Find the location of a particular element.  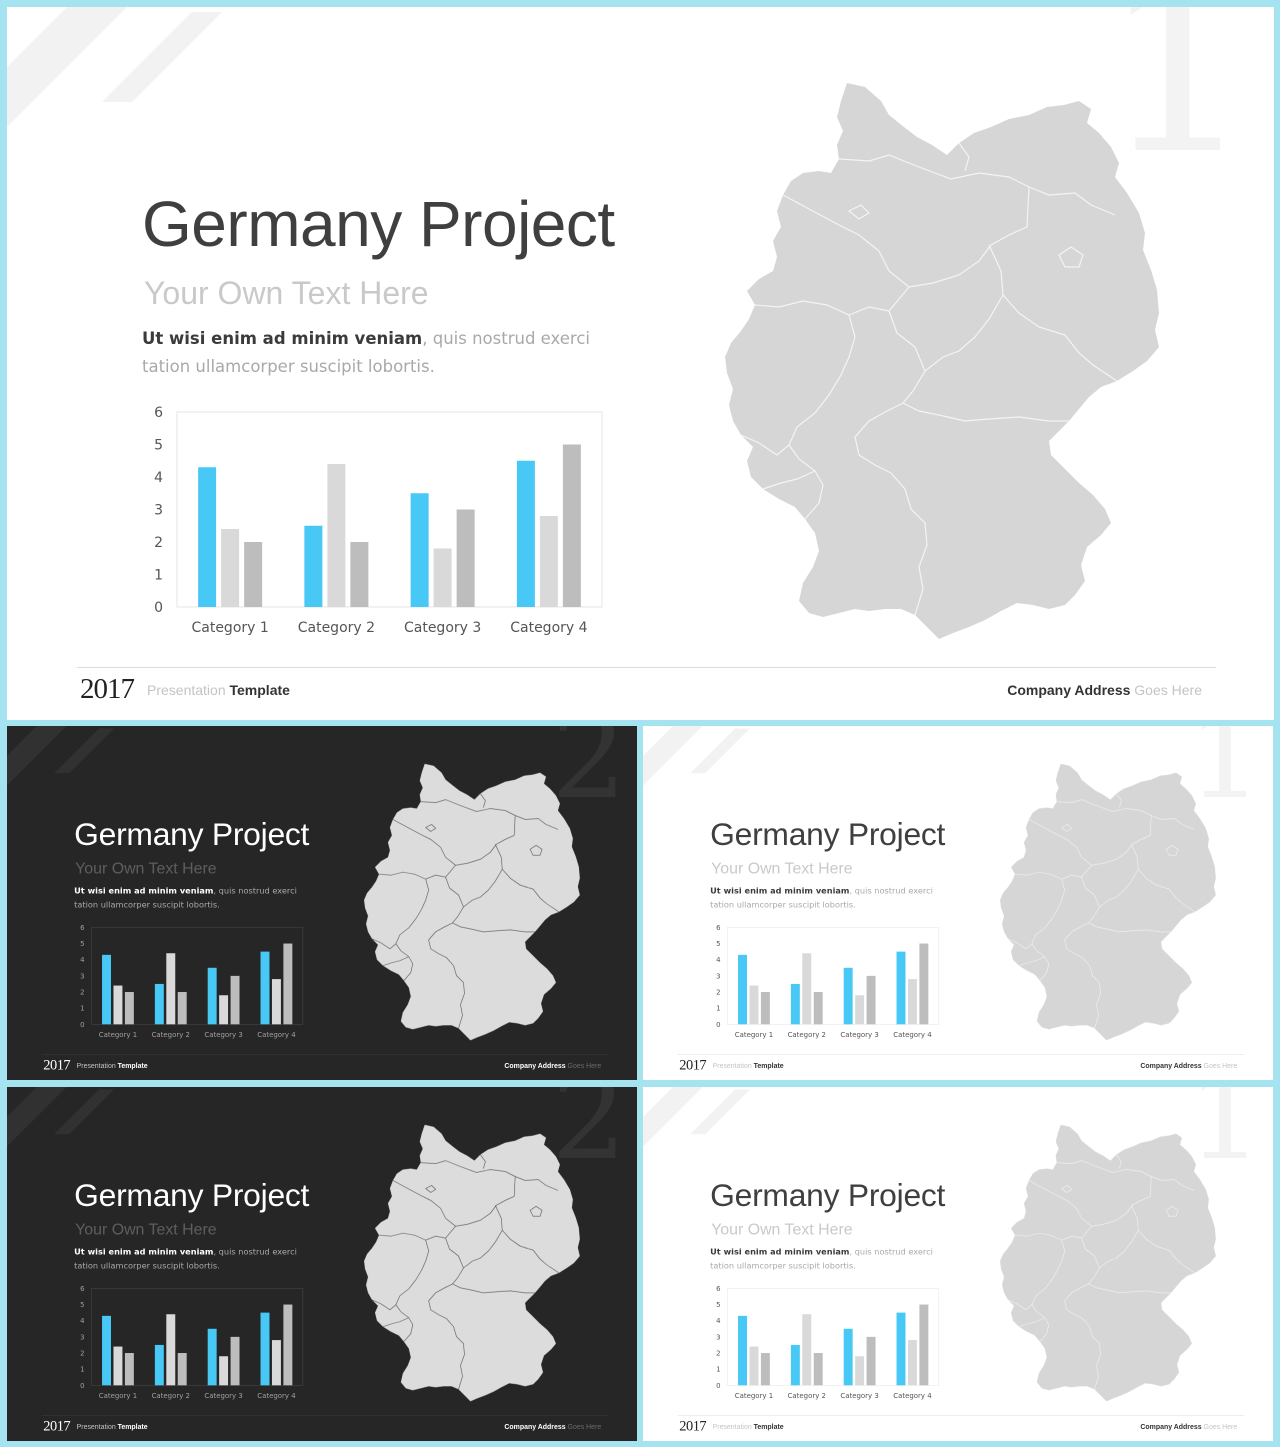

slide-number-watermark: 1 is located at coordinates (1177, 107).